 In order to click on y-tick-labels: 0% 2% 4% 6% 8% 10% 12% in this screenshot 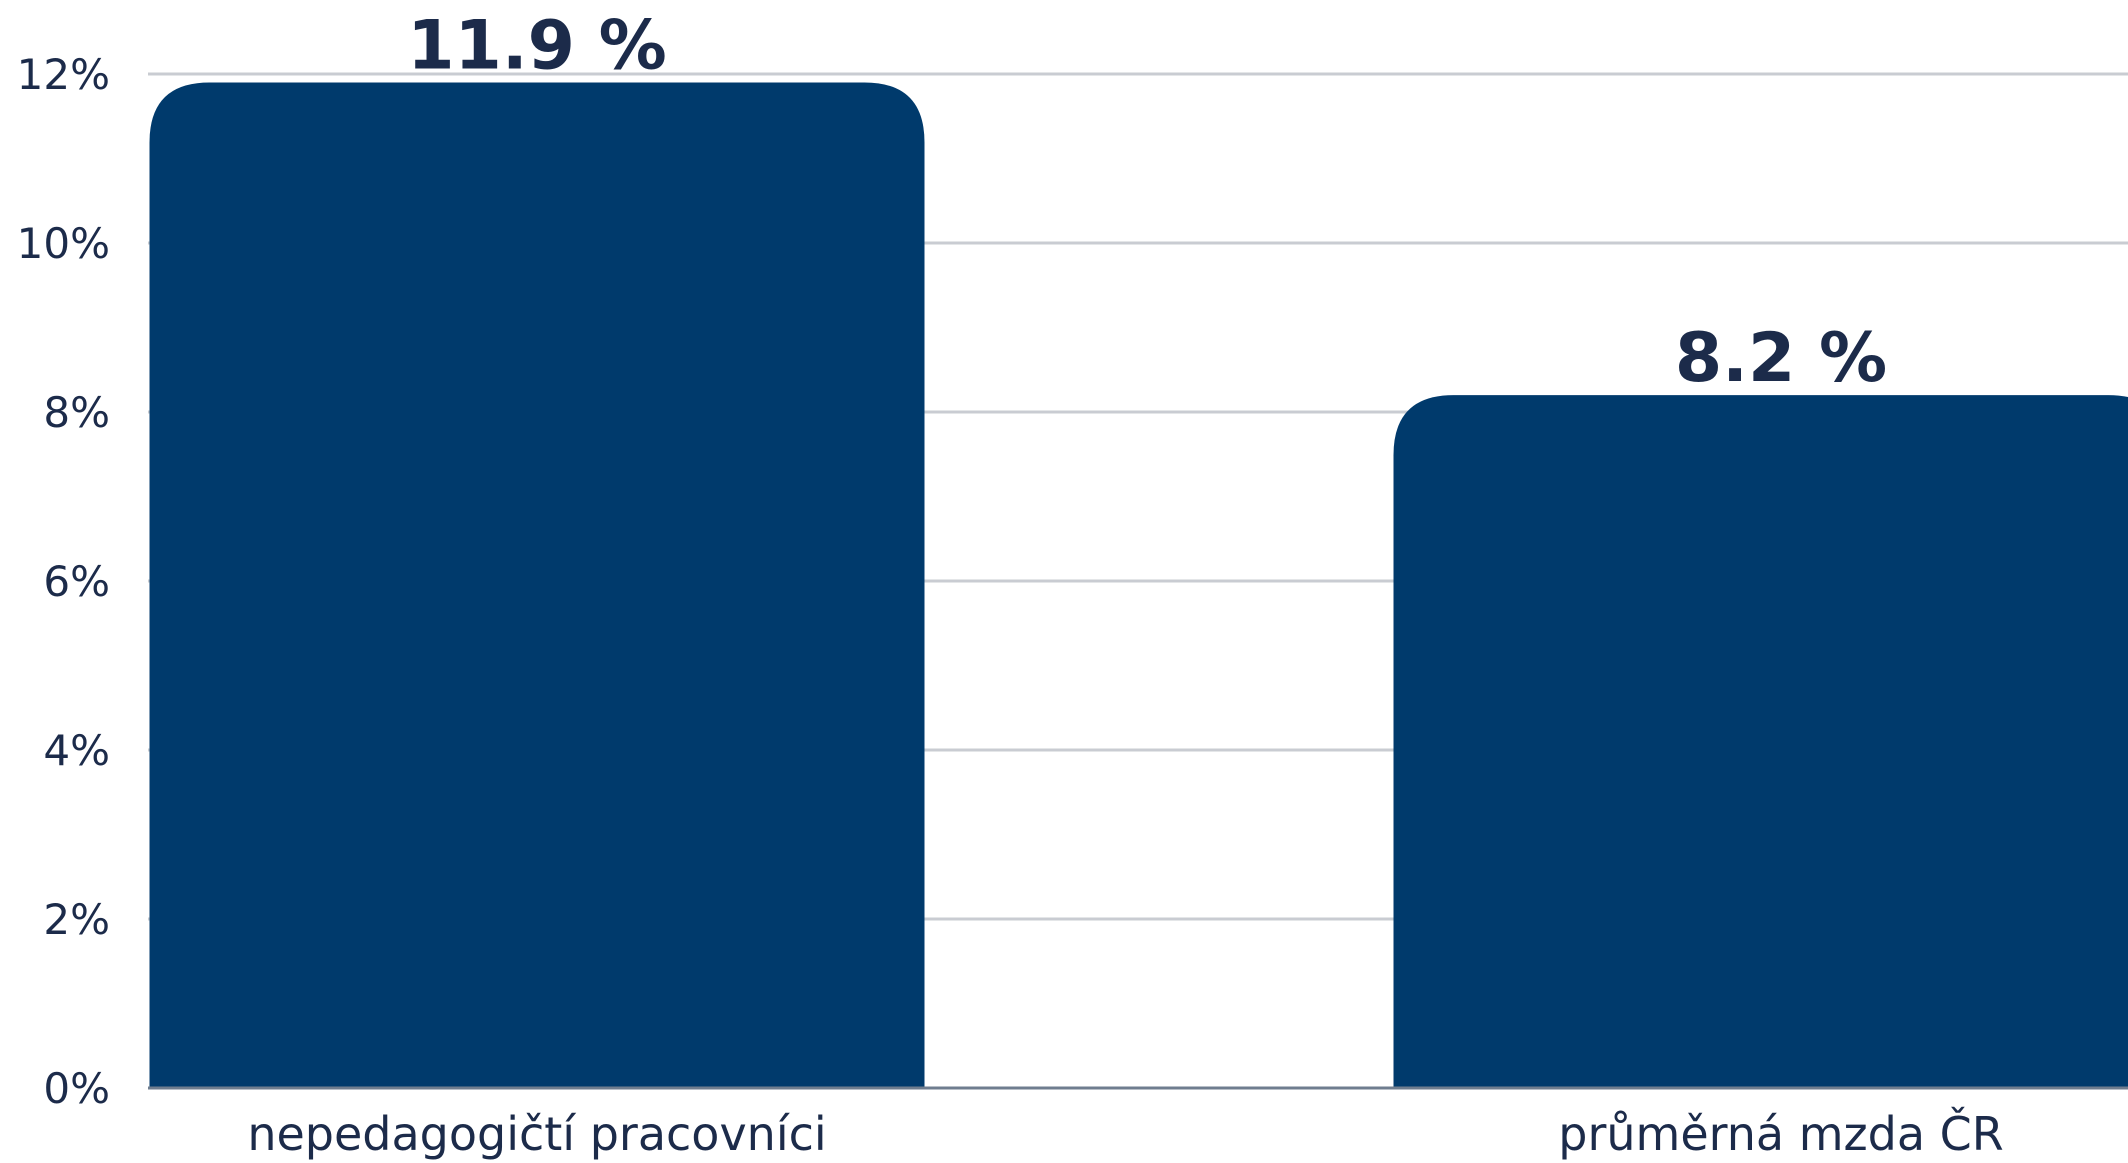, I will do `click(63, 581)`.